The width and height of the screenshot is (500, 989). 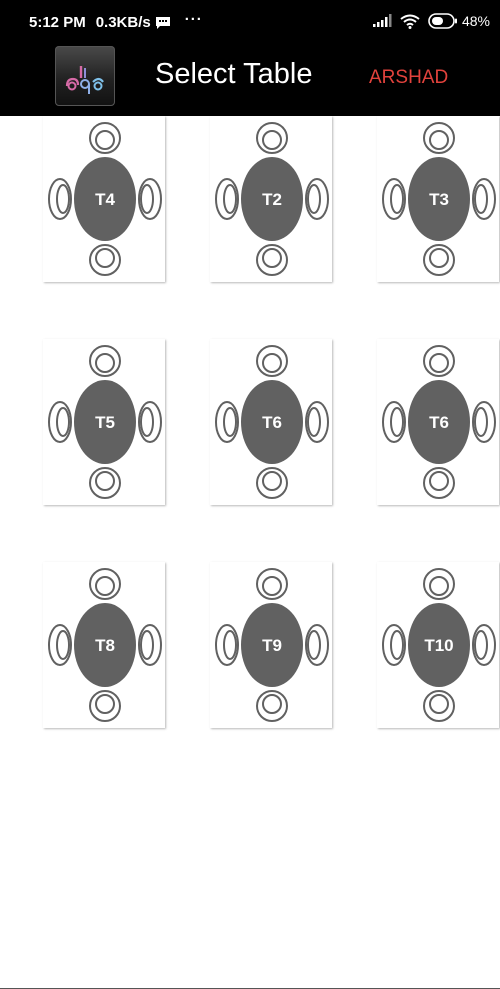 I want to click on table-card: T3, so click(x=438, y=199).